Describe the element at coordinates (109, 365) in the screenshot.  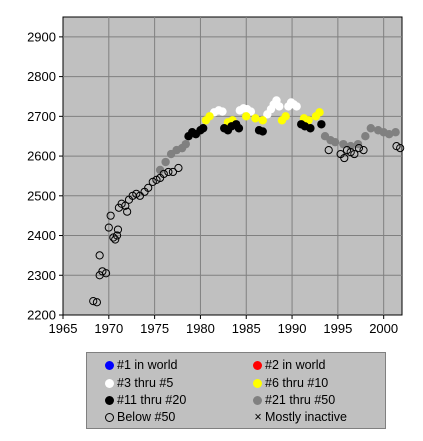
I see `blue-dot-icon` at that location.